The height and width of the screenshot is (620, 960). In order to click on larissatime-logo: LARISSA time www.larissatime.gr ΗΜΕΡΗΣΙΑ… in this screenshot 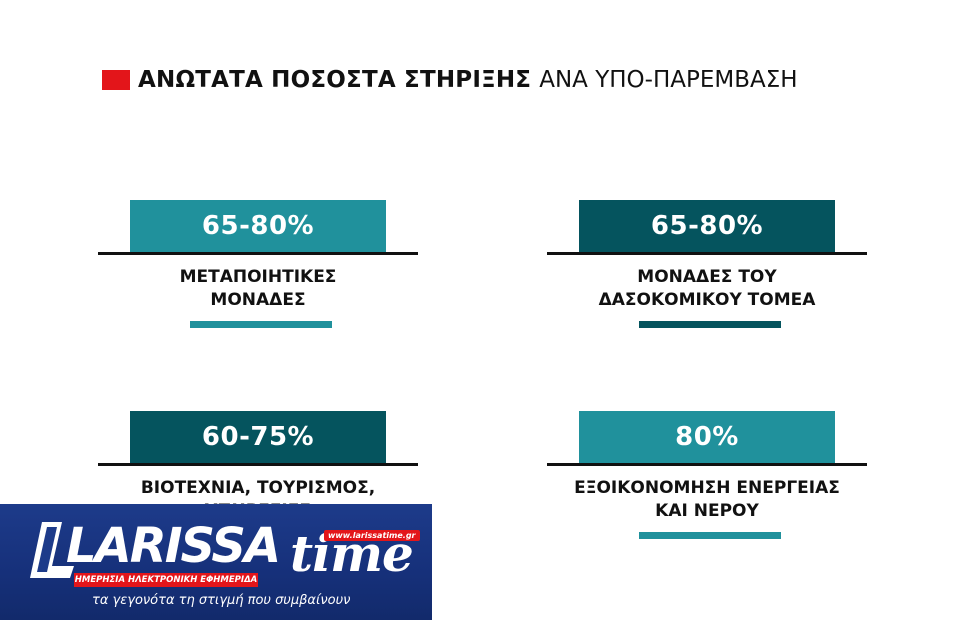, I will do `click(216, 562)`.